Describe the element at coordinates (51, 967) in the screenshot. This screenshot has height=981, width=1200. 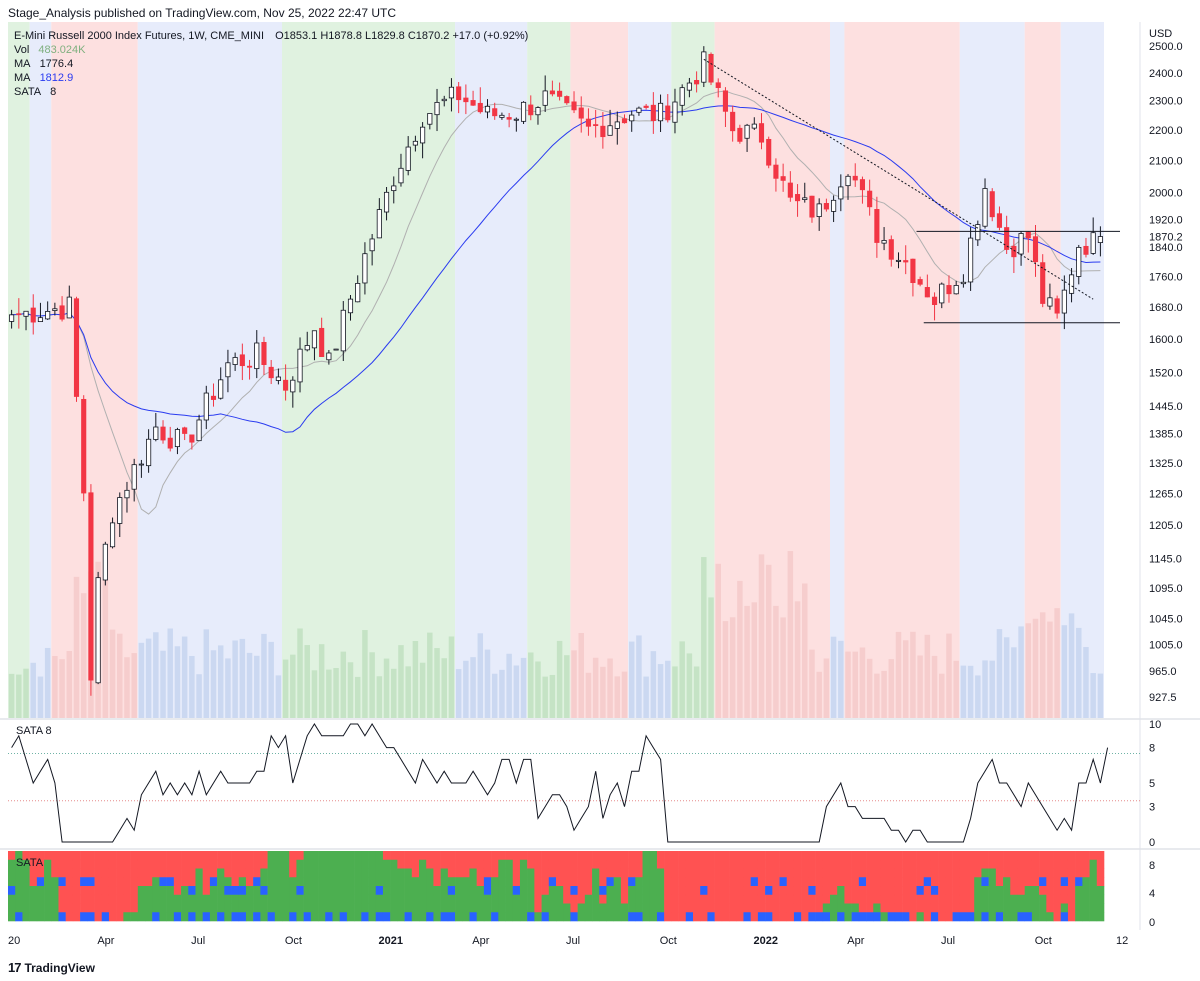
I see `footer-brand: 17 TradingView` at that location.